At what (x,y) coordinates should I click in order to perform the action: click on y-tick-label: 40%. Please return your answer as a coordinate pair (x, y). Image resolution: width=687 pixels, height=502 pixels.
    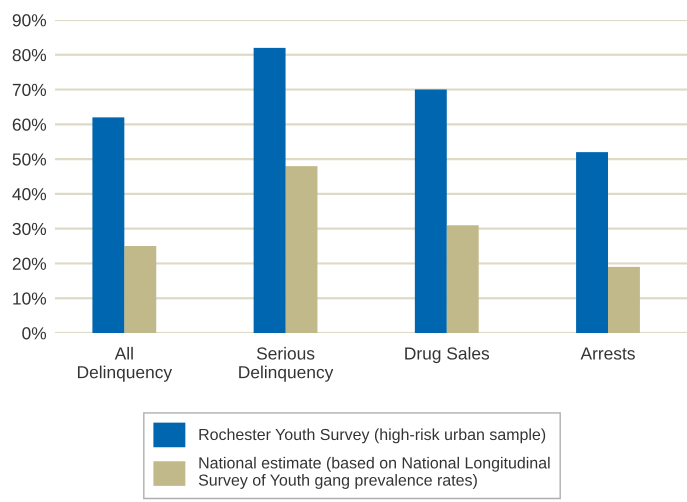
    Looking at the image, I should click on (29, 194).